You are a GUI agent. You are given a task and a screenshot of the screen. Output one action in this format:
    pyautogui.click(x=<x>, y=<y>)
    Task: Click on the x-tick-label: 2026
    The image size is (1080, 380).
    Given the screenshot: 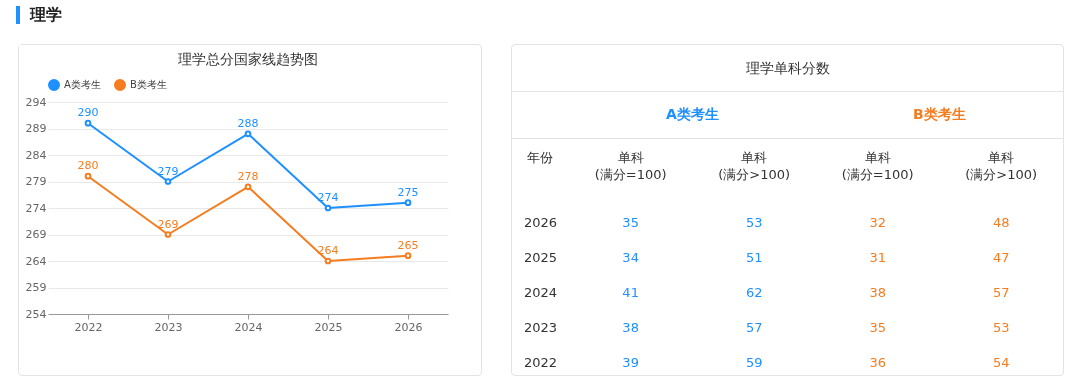 What is the action you would take?
    pyautogui.click(x=408, y=327)
    